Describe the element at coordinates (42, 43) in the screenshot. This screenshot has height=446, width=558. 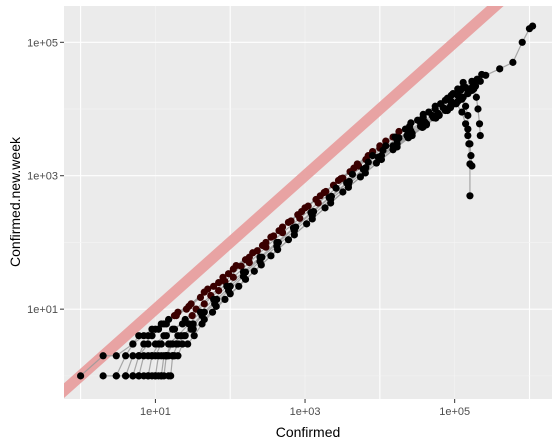
I see `y-tick-label-3: 1e+05` at that location.